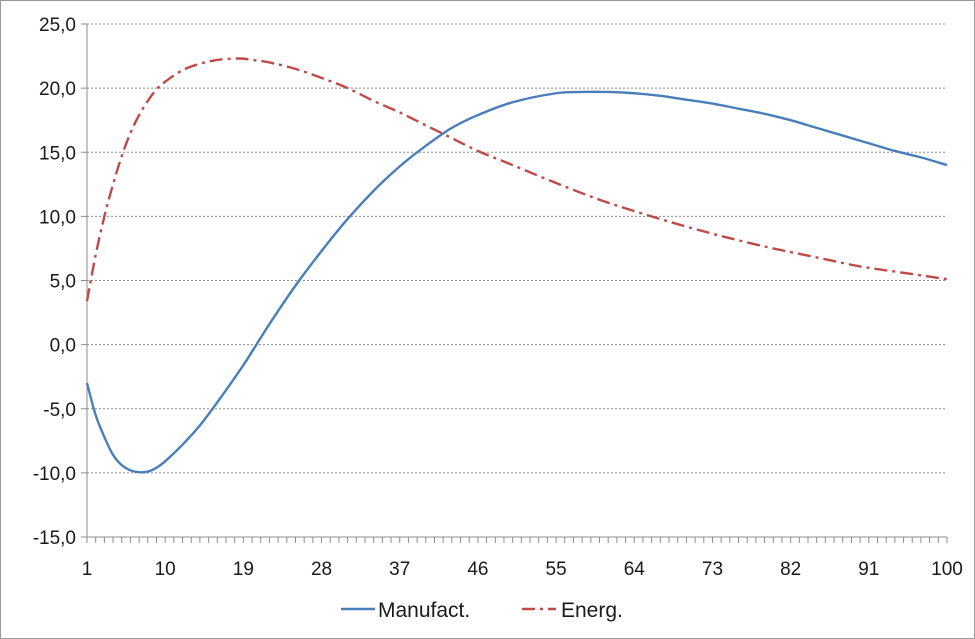  Describe the element at coordinates (868, 569) in the screenshot. I see `x-tick-label: 91` at that location.